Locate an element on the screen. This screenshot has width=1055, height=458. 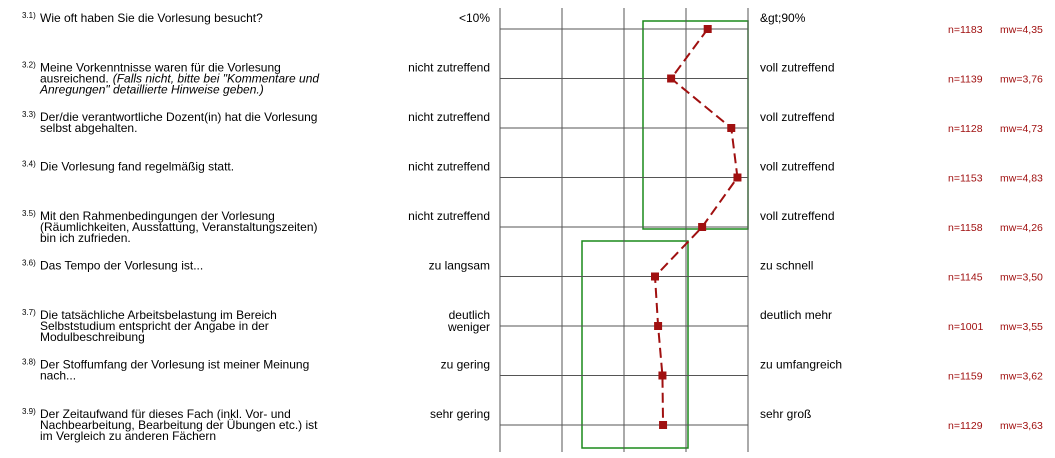
right-label: zu umfangreich is located at coordinates (801, 365).